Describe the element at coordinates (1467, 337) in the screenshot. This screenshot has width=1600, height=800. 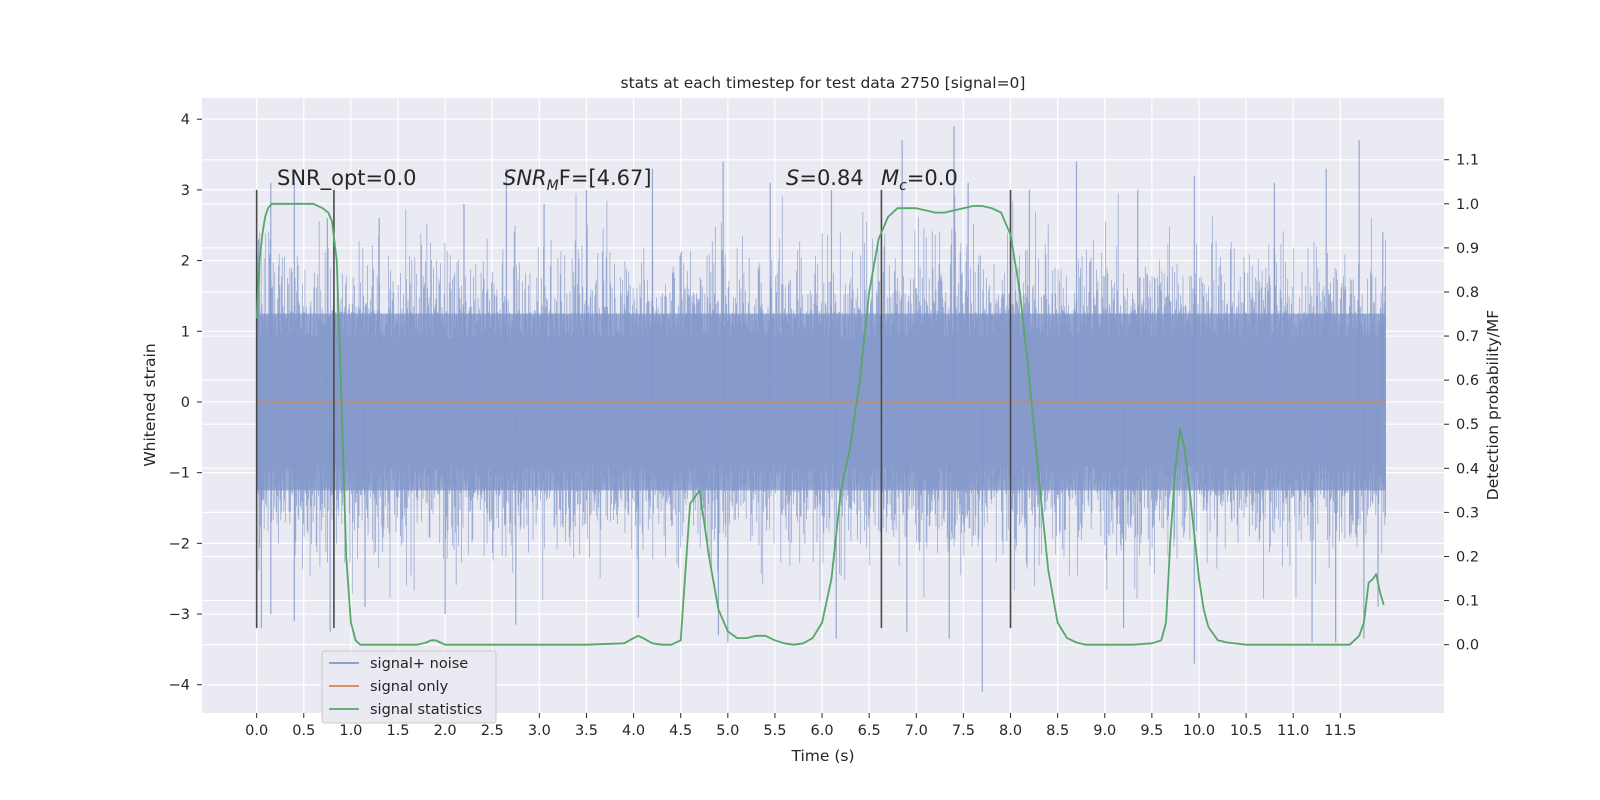
I see `y2-tick-label: 0.7` at that location.